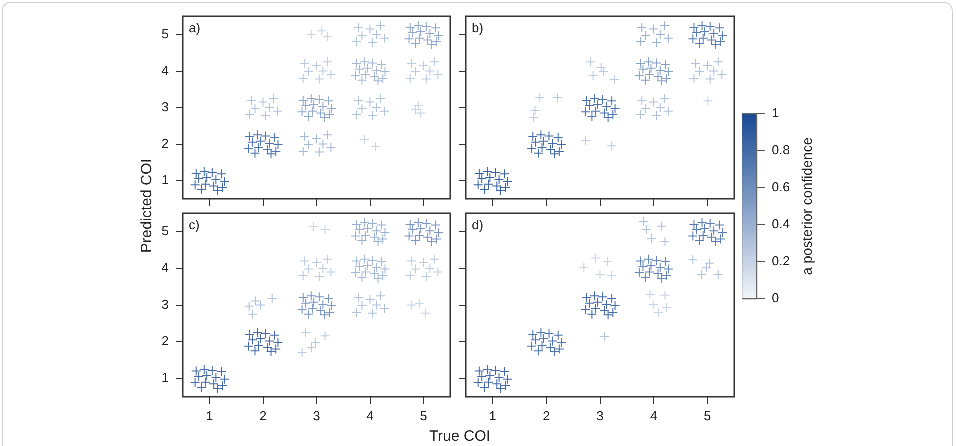  What do you see at coordinates (781, 187) in the screenshot?
I see `color-bar-label: 0.6` at bounding box center [781, 187].